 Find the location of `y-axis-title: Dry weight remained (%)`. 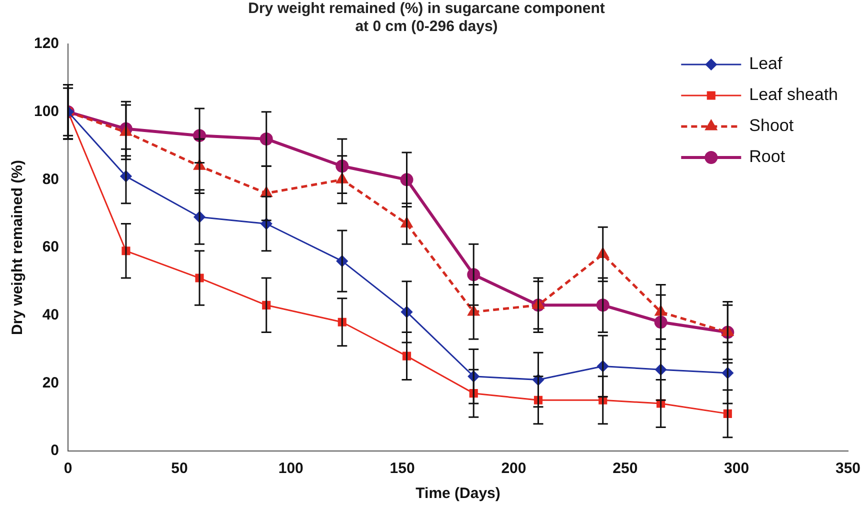

y-axis-title: Dry weight remained (%) is located at coordinates (17, 248).